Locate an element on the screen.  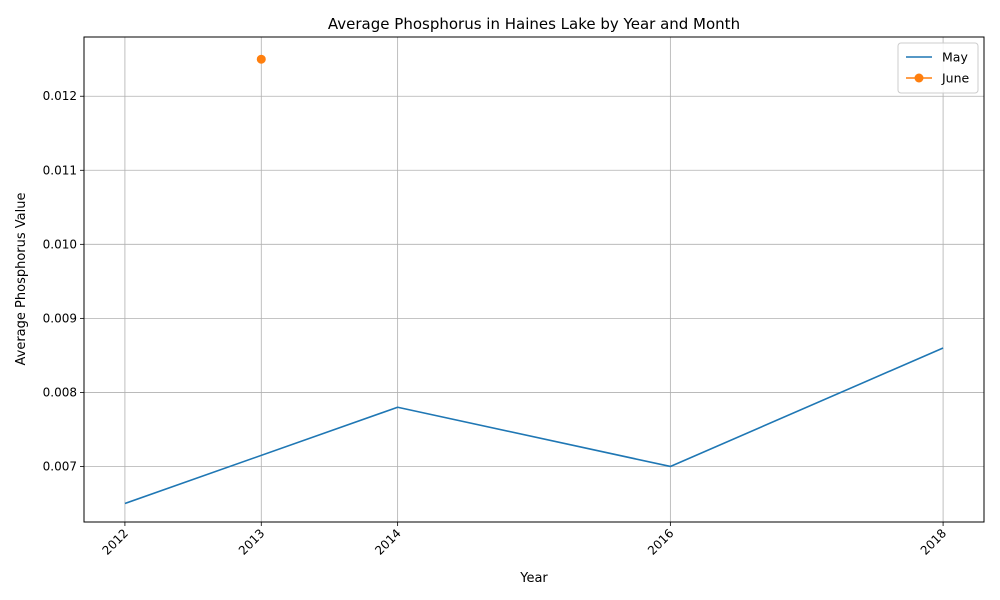
y-tick-label: 0.012 is located at coordinates (60, 96).